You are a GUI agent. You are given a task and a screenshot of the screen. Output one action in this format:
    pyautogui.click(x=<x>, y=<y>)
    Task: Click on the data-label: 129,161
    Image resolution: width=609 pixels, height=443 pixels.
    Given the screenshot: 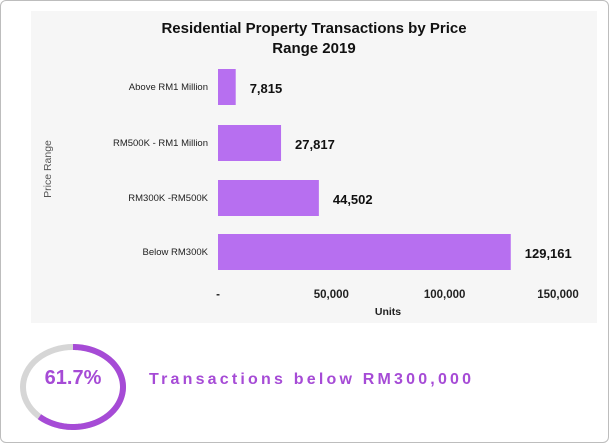 What is the action you would take?
    pyautogui.click(x=548, y=253)
    